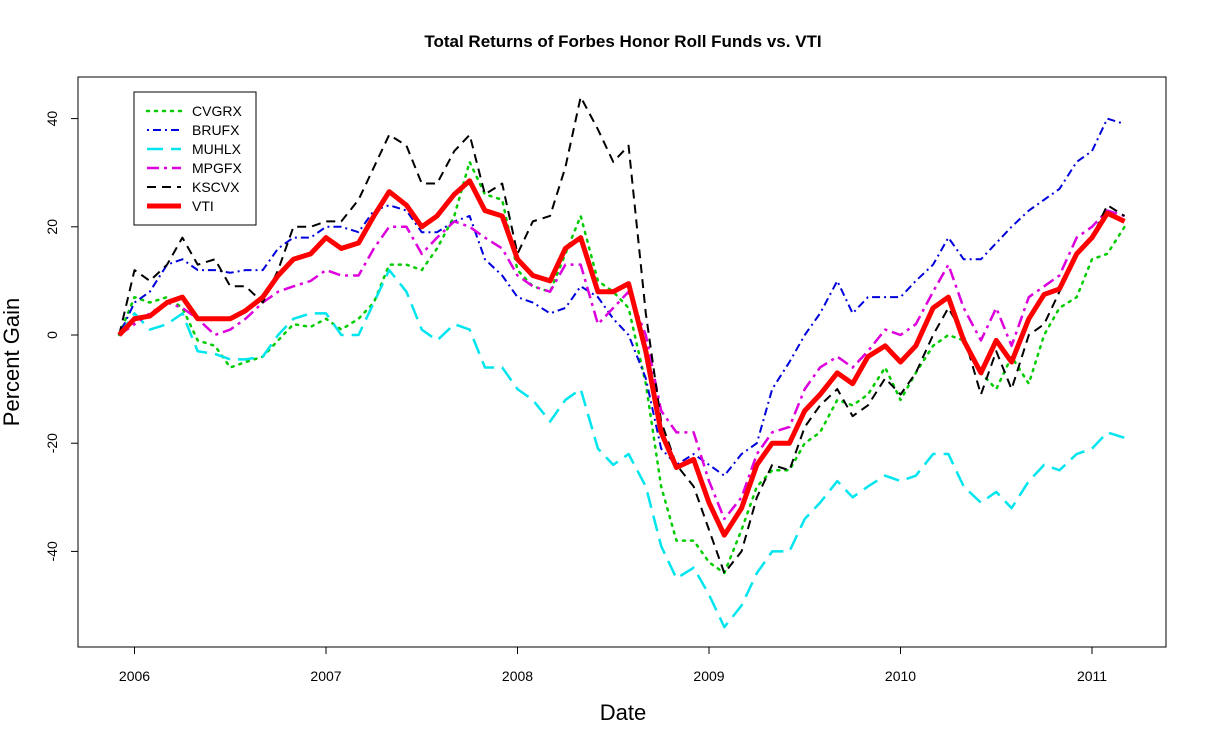 This screenshot has width=1207, height=744. Describe the element at coordinates (708, 676) in the screenshot. I see `x-tick-label: 2009` at that location.